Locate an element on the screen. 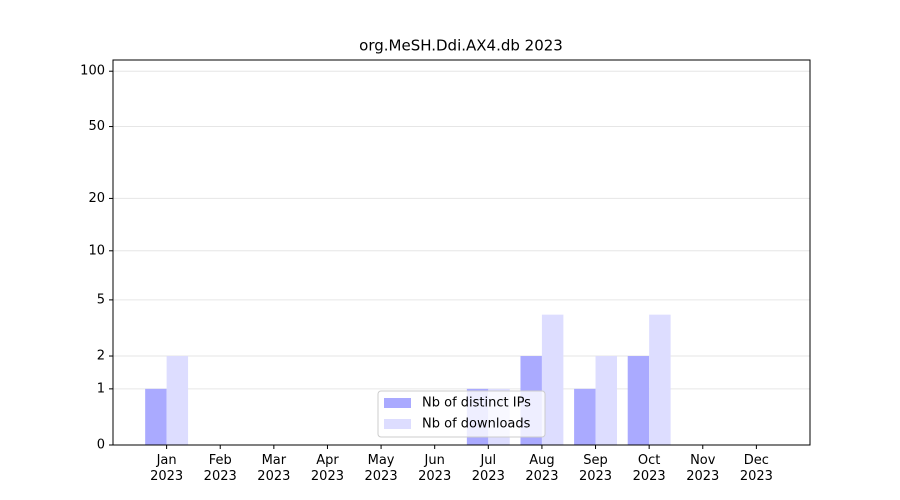 The height and width of the screenshot is (500, 900). x-tick-label: Nov 2023 is located at coordinates (703, 468).